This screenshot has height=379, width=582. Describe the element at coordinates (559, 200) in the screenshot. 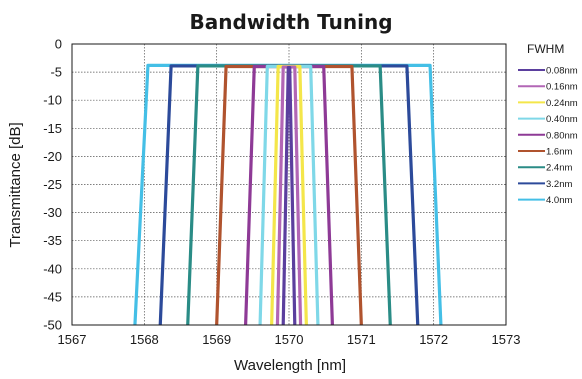

I see `legend-label: 4.0nm` at that location.